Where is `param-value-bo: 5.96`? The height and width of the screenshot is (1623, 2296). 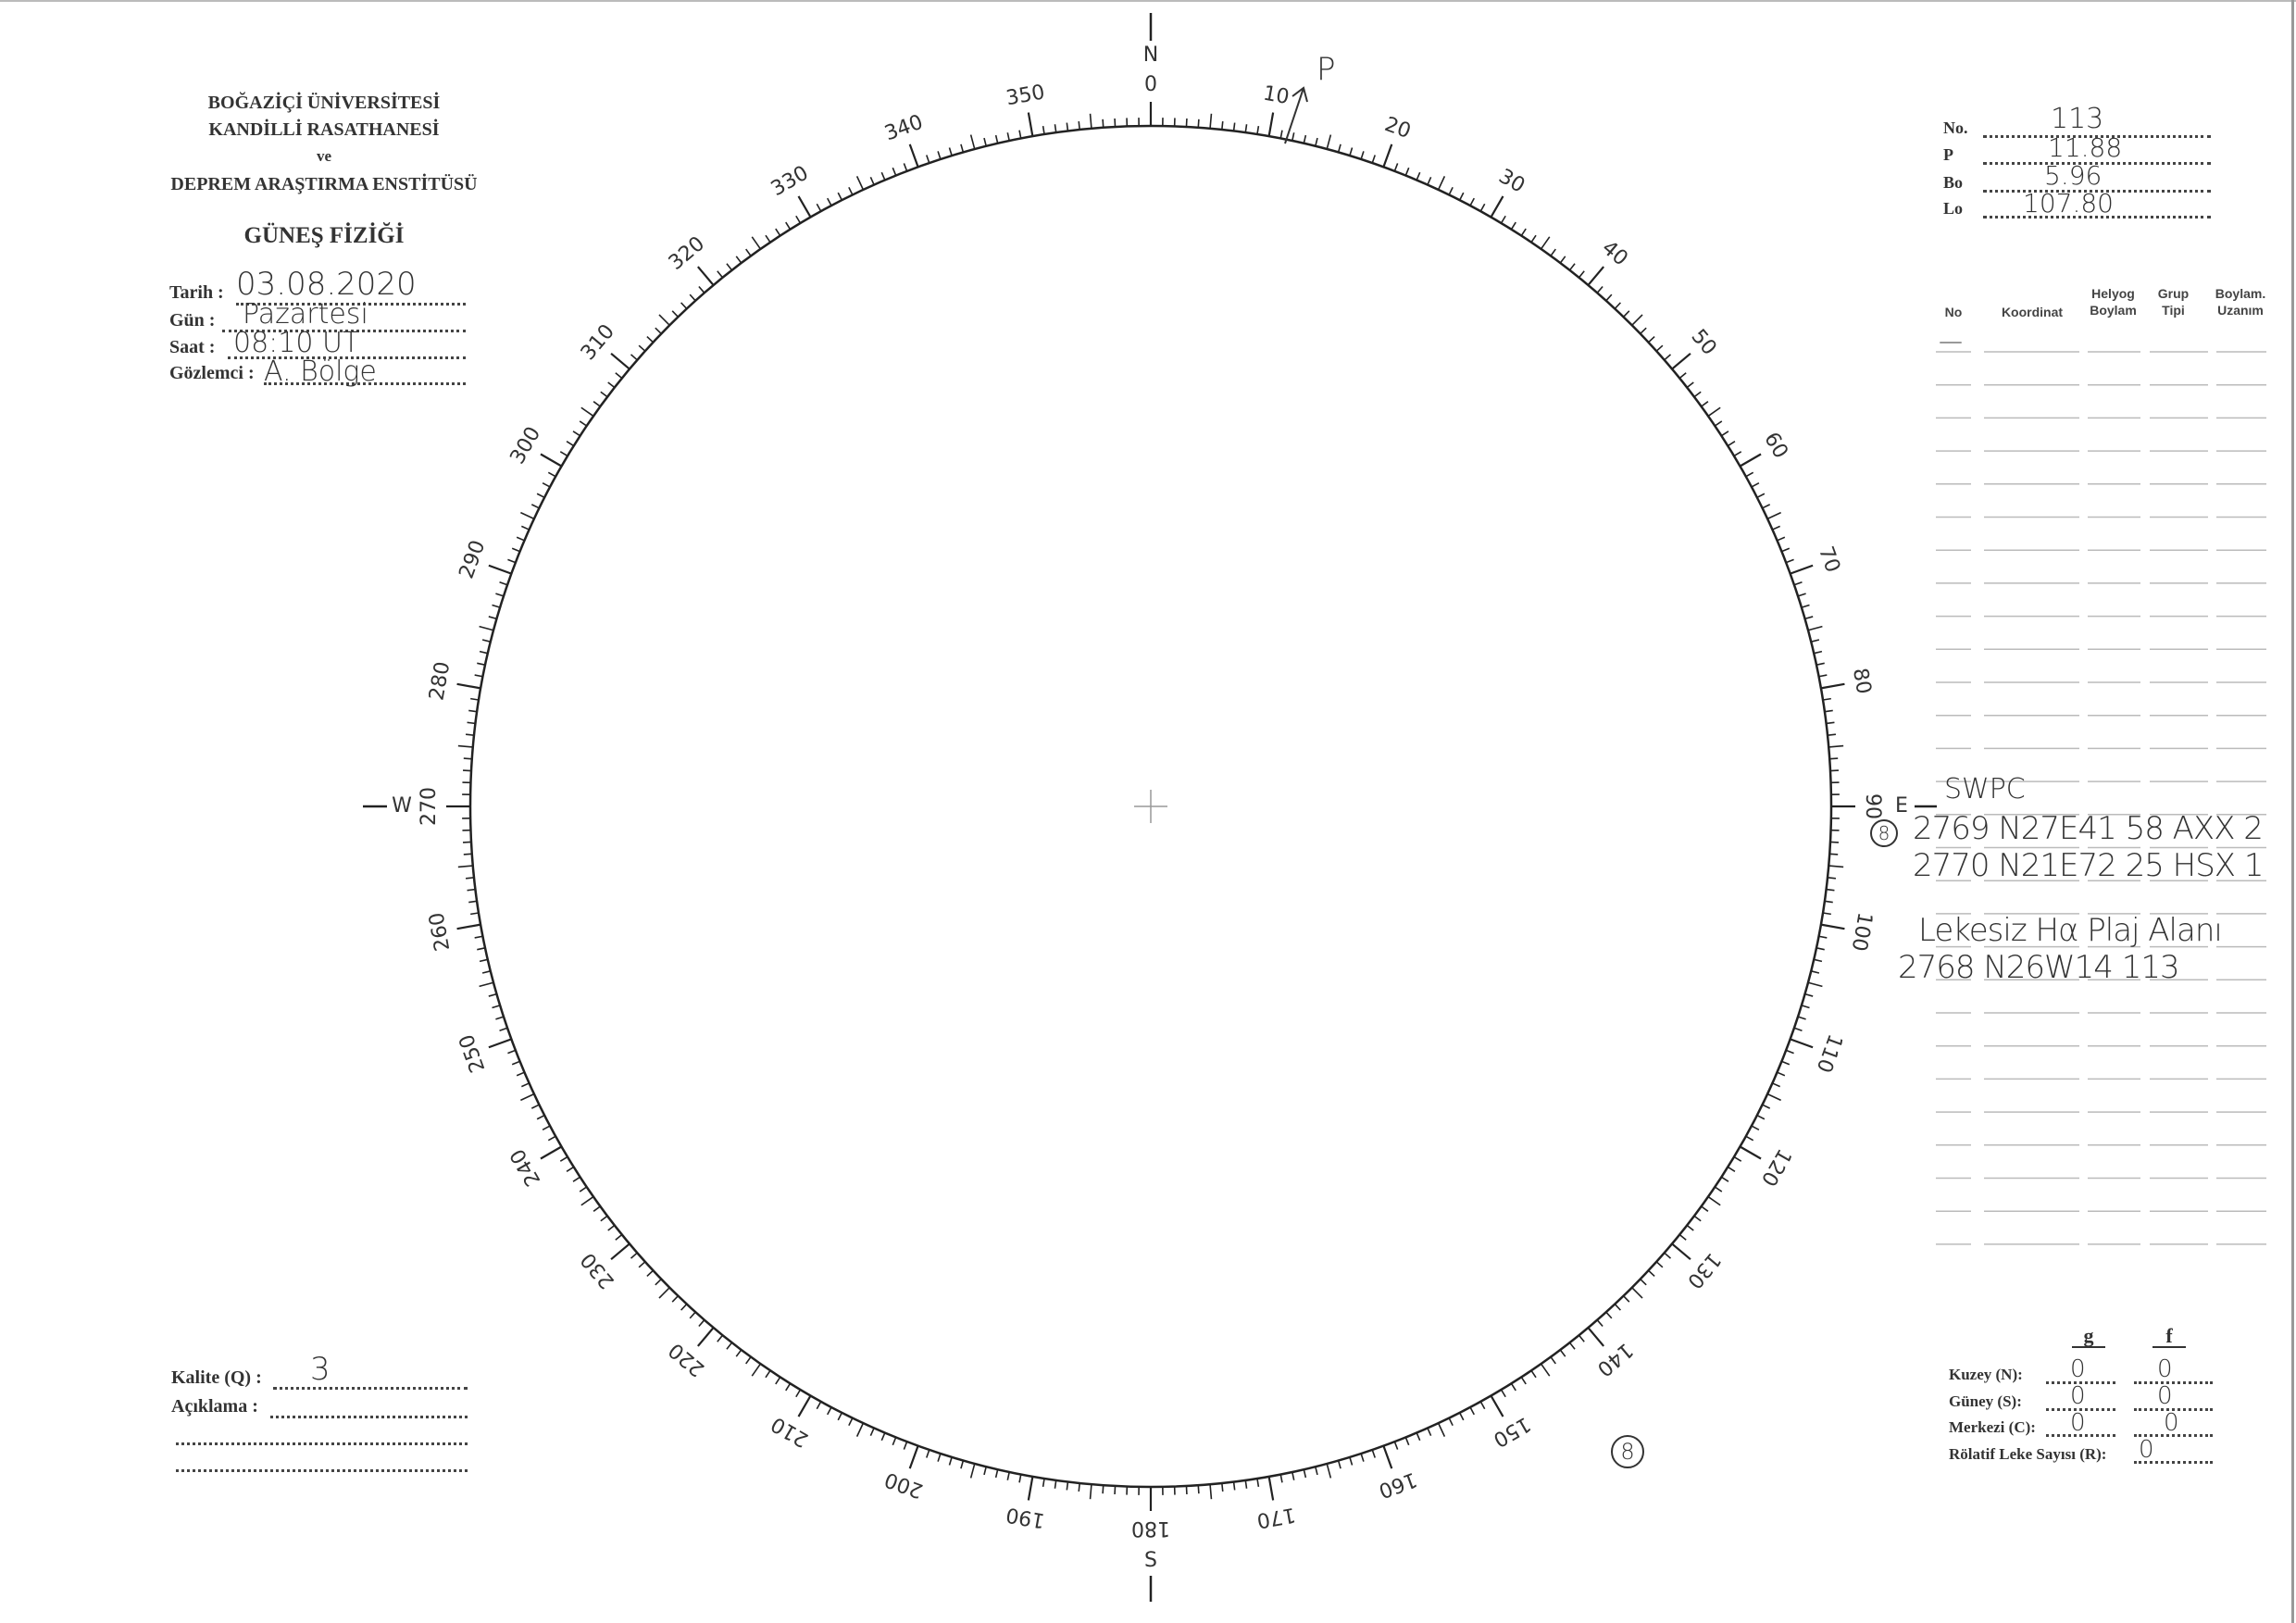
param-value-bo: 5.96 is located at coordinates (2073, 175).